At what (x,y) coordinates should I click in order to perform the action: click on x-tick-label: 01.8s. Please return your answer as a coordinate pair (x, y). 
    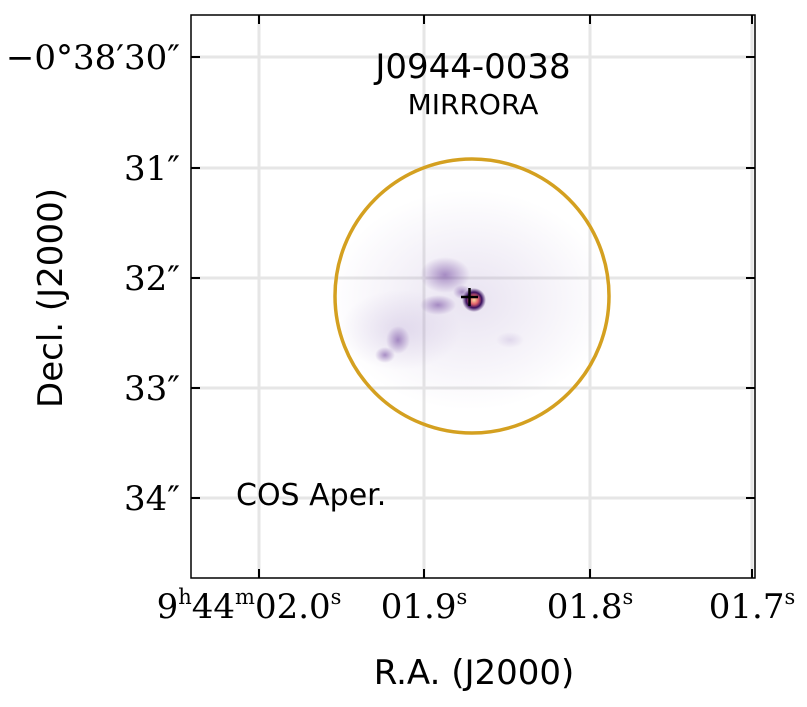
    Looking at the image, I should click on (590, 606).